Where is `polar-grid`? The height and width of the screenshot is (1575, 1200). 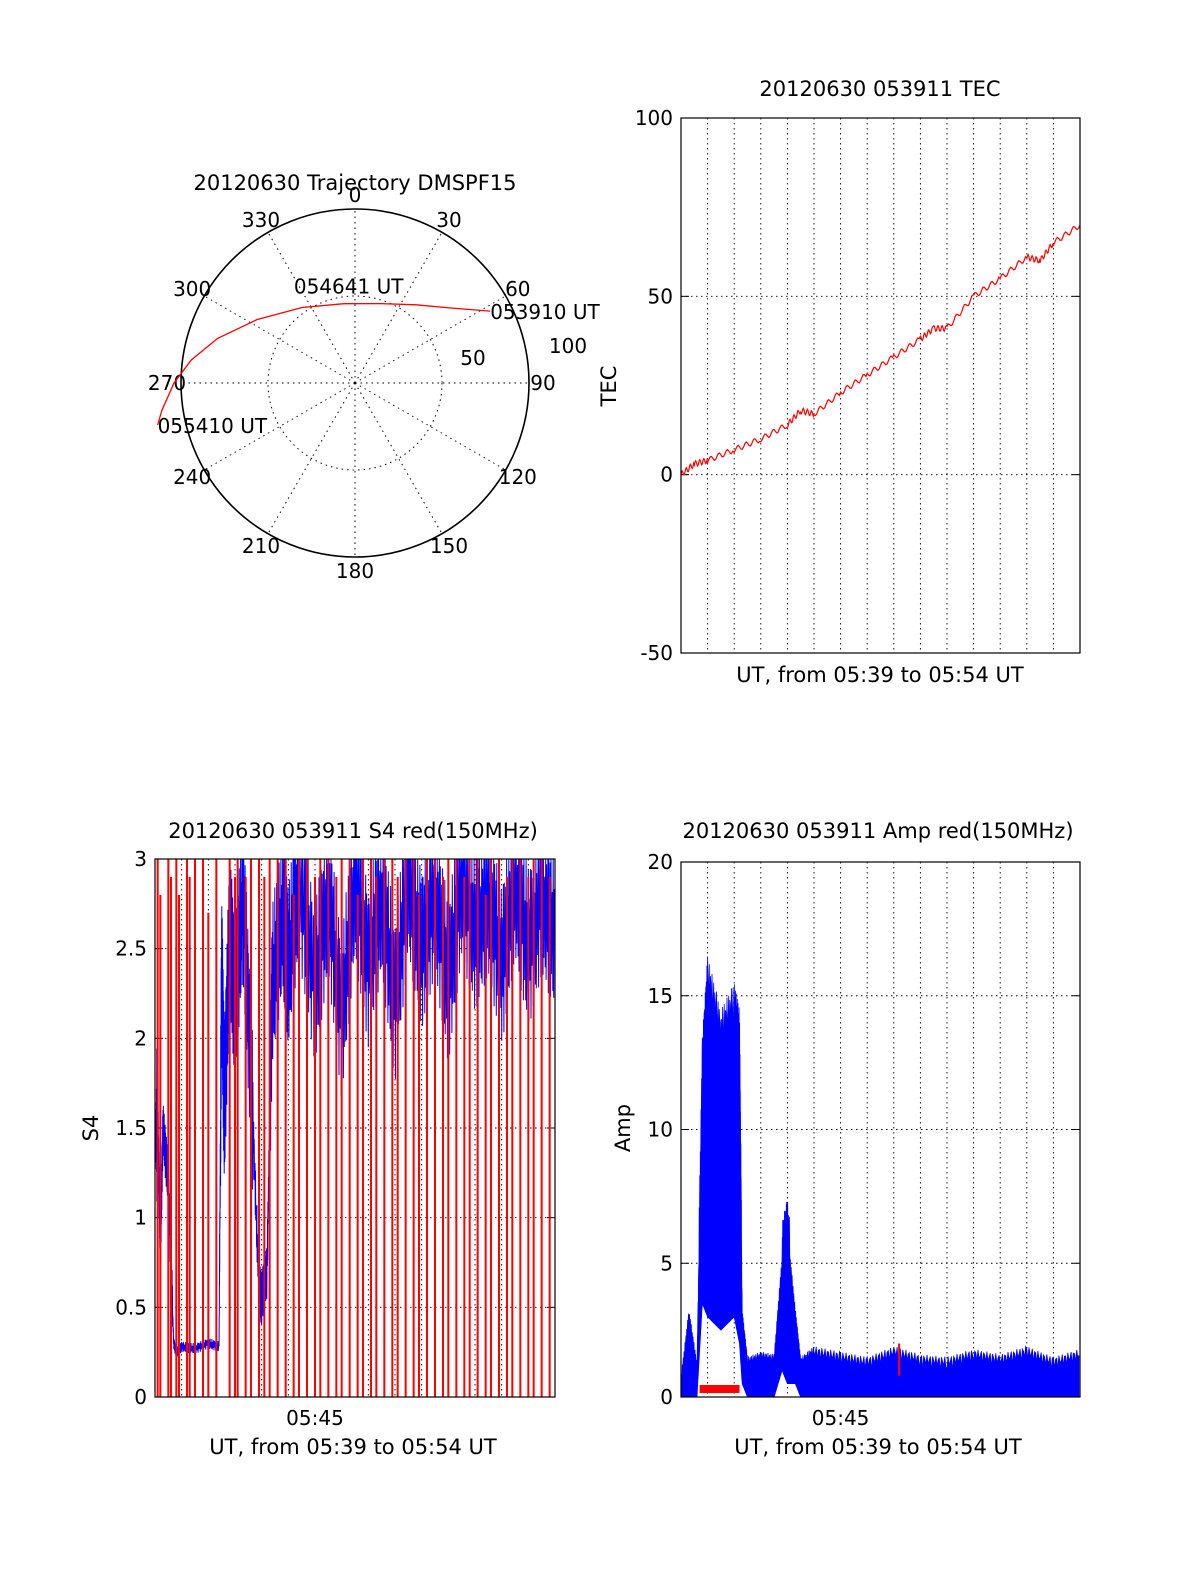
polar-grid is located at coordinates (355, 383).